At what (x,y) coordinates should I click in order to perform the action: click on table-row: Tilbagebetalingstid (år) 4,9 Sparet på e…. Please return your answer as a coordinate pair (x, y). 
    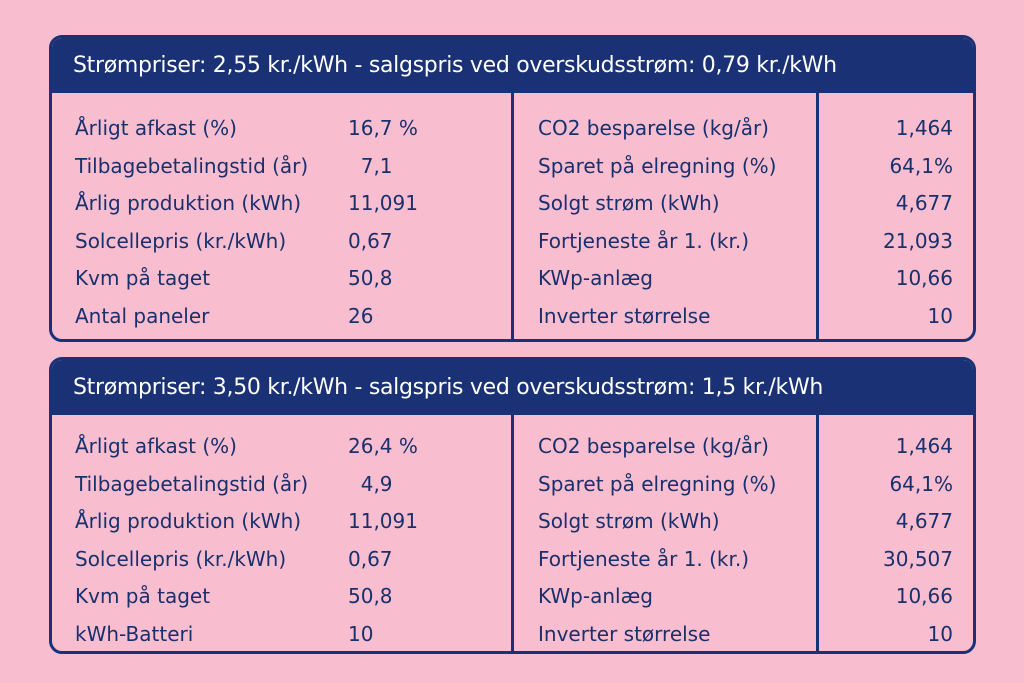
    Looking at the image, I should click on (512, 485).